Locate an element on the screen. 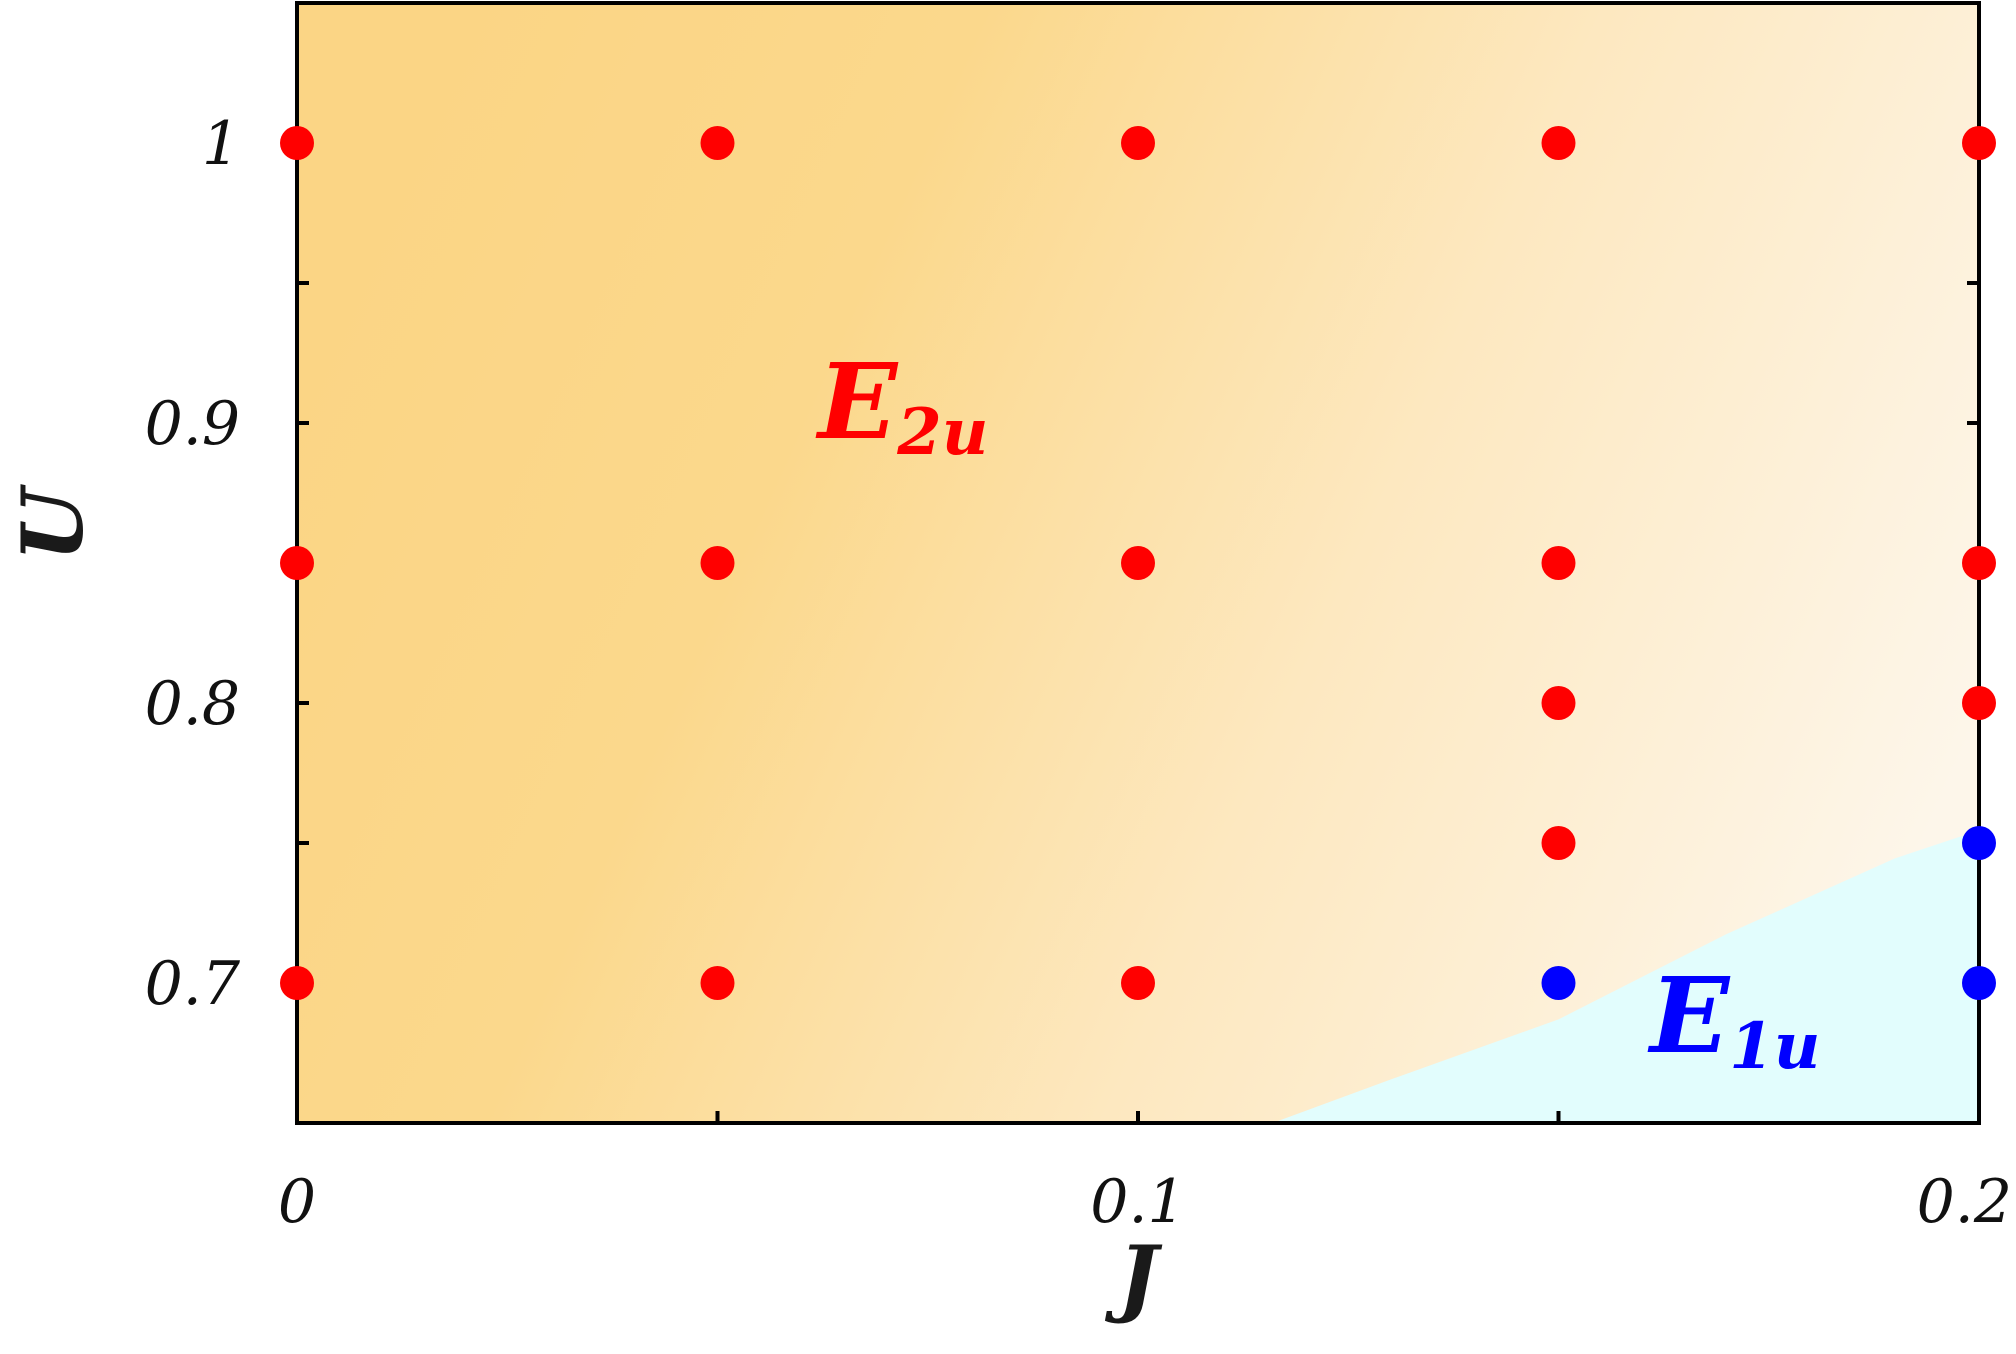 The height and width of the screenshot is (1354, 2016). region-label-e1u-subscript: 1u is located at coordinates (1774, 1046).